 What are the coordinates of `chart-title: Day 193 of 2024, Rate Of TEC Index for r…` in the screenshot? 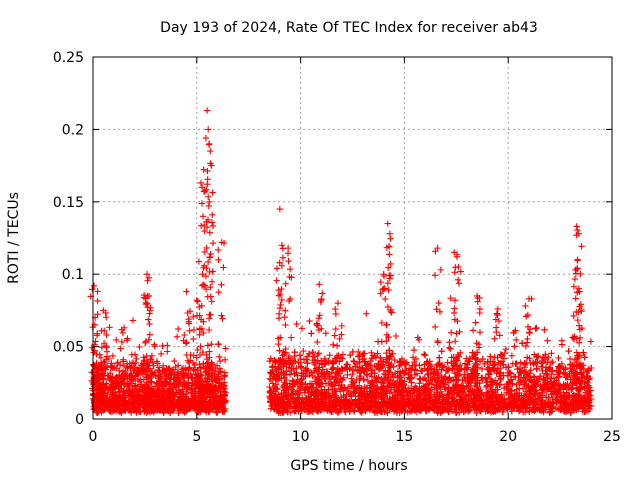 It's located at (349, 28).